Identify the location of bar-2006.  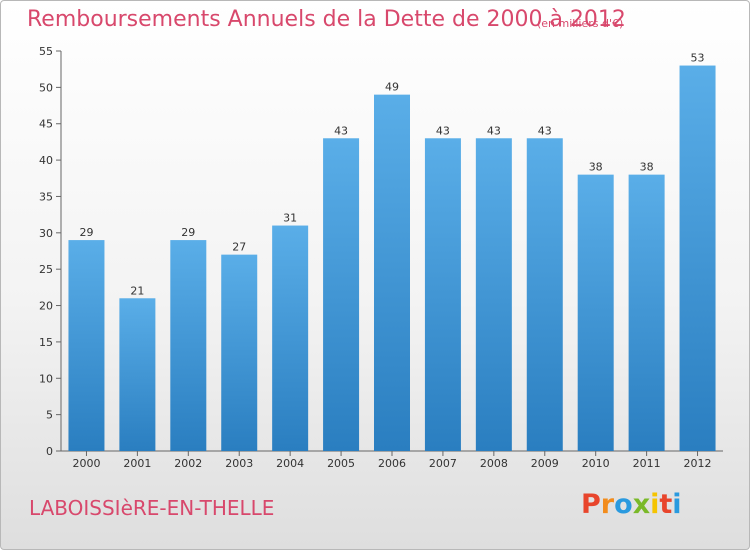
(392, 273).